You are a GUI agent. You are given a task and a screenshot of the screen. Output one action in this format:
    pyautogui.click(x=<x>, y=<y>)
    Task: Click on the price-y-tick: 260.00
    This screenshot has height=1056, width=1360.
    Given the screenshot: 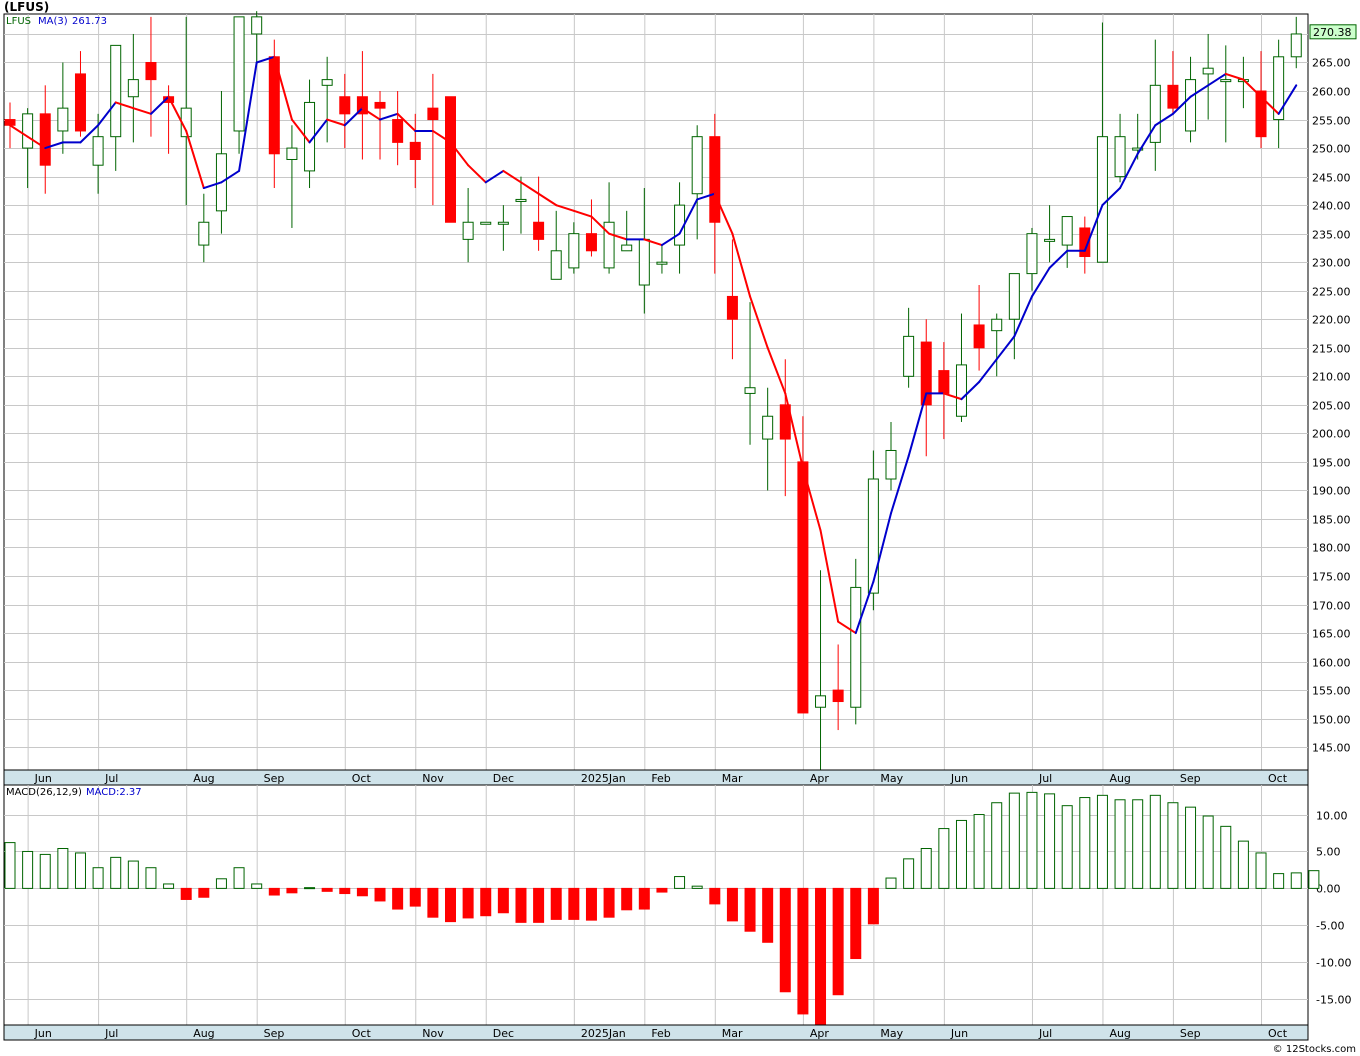 What is the action you would take?
    pyautogui.click(x=1331, y=92)
    